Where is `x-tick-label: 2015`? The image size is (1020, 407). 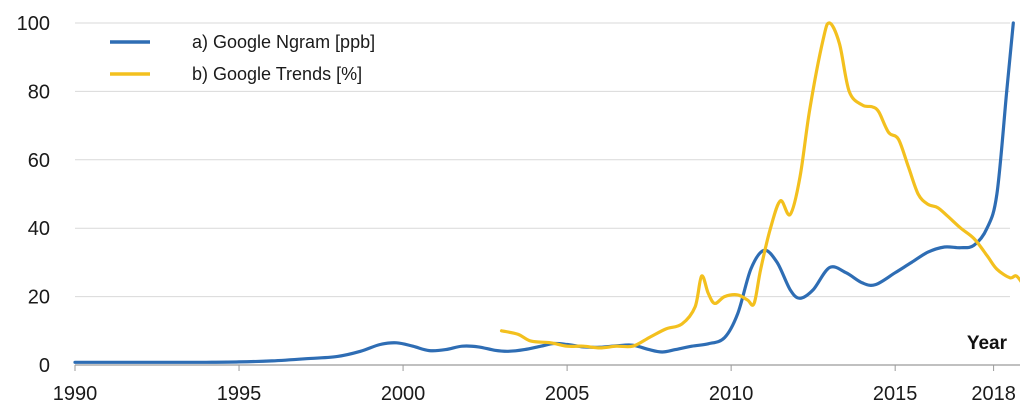 x-tick-label: 2015 is located at coordinates (895, 394).